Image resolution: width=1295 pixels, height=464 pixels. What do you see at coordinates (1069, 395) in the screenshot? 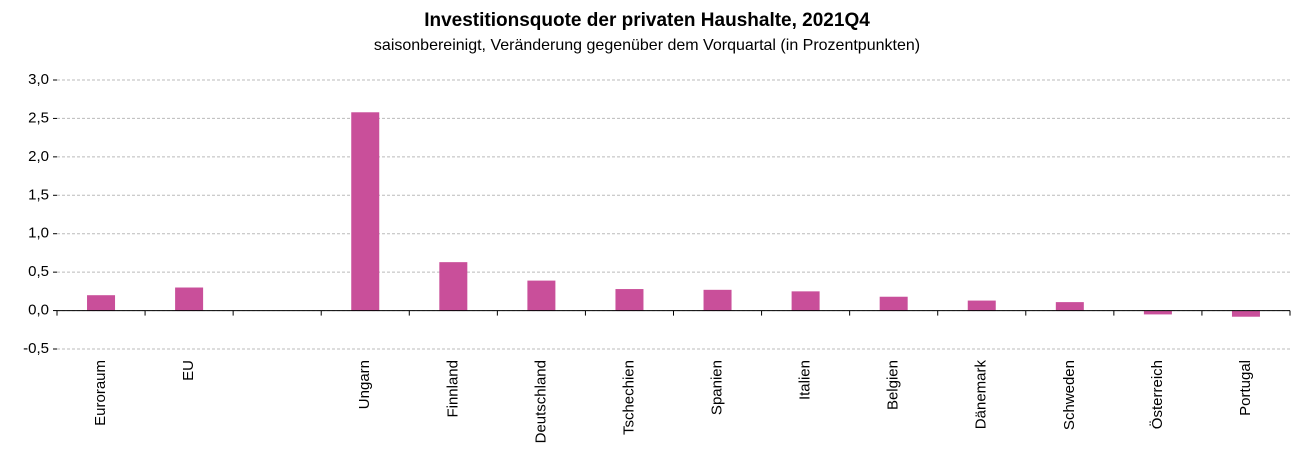
I see `x-tick-label: Schweden` at bounding box center [1069, 395].